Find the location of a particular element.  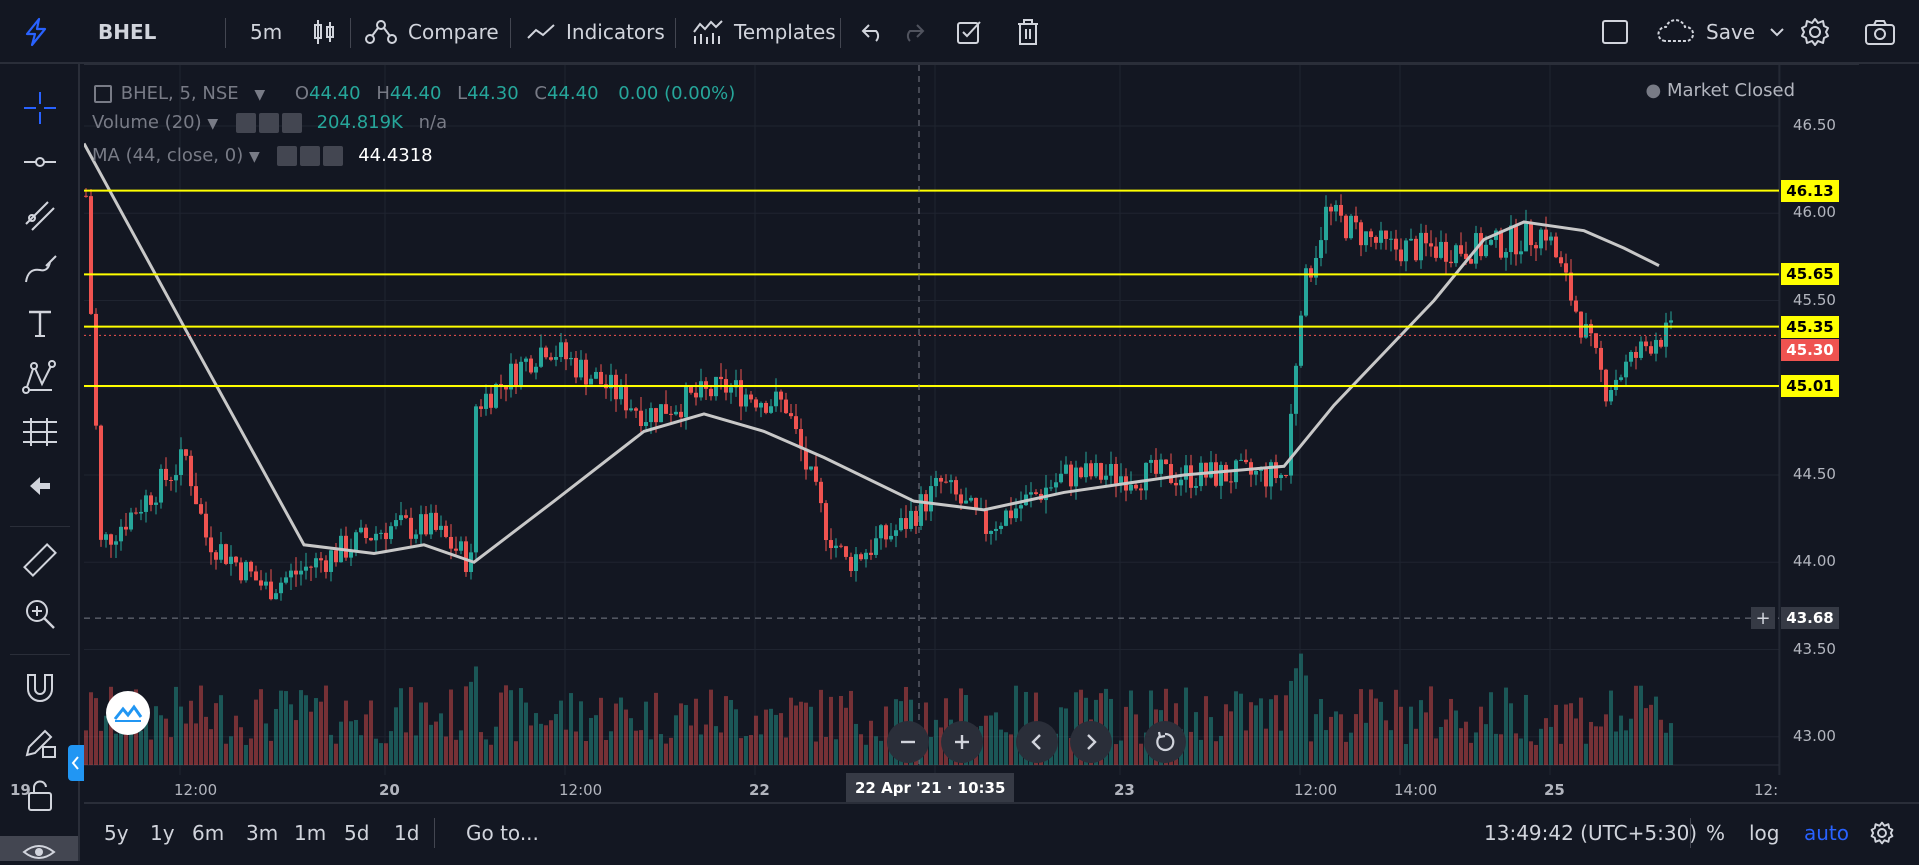

reset-chart-button is located at coordinates (1165, 742).